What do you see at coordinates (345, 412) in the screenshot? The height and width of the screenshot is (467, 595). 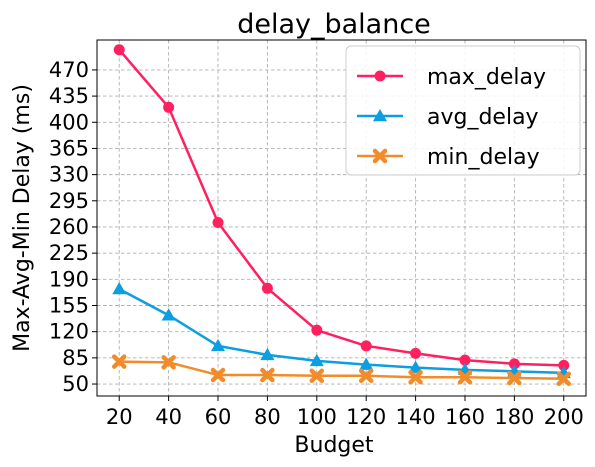 I see `x-ticks: 20 40 60 80 100 120 140 160 180 200` at bounding box center [345, 412].